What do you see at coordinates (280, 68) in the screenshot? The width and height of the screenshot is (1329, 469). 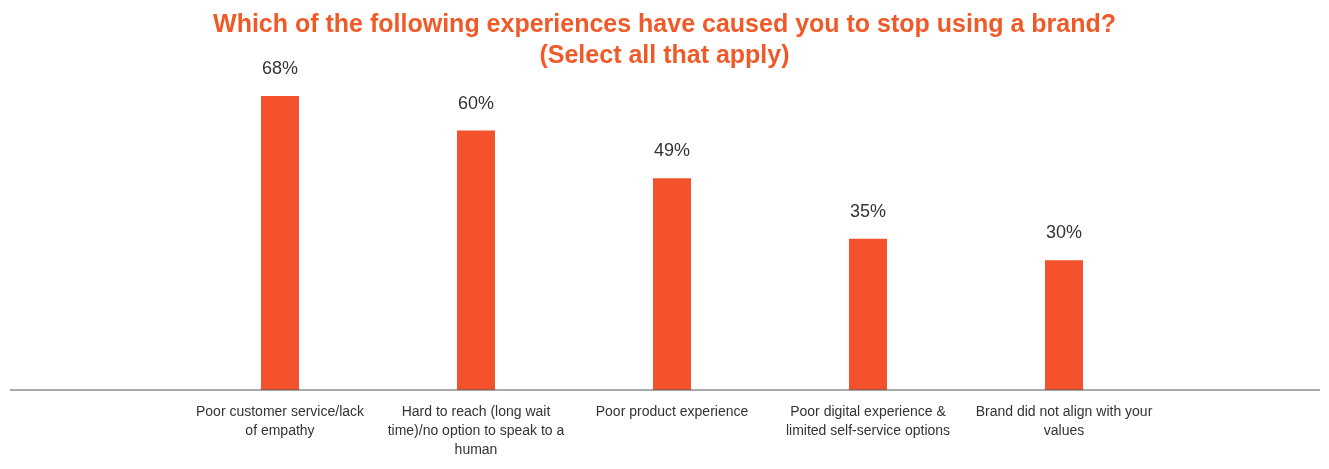 I see `data-label: 68%` at bounding box center [280, 68].